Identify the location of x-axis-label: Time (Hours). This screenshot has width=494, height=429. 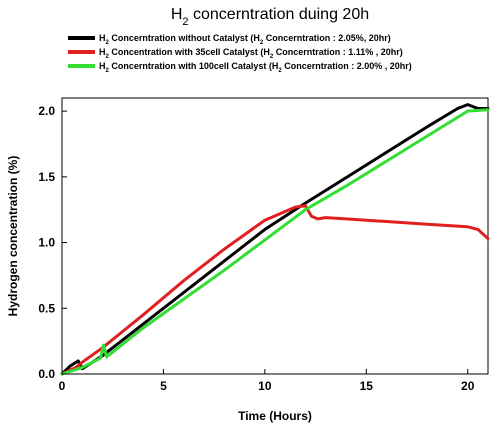
(275, 416).